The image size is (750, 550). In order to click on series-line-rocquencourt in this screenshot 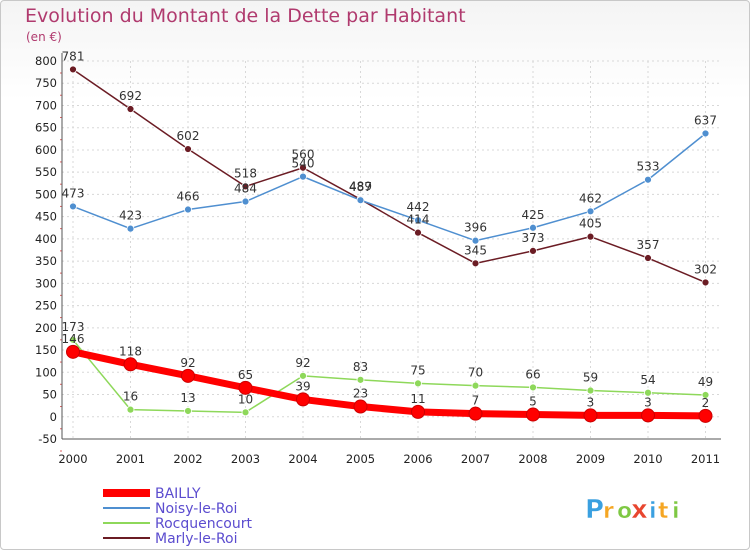, I will do `click(389, 376)`.